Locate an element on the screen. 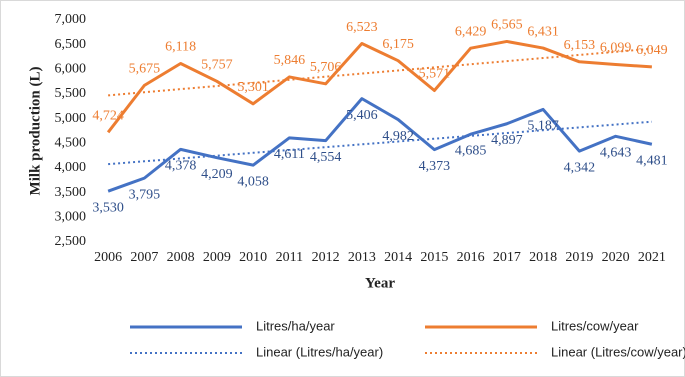 The image size is (685, 377). y-tick-label: 5,000 is located at coordinates (71, 118).